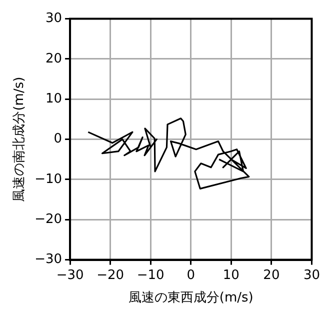 The width and height of the screenshot is (331, 318). I want to click on y-tick-label: −10, so click(48, 179).